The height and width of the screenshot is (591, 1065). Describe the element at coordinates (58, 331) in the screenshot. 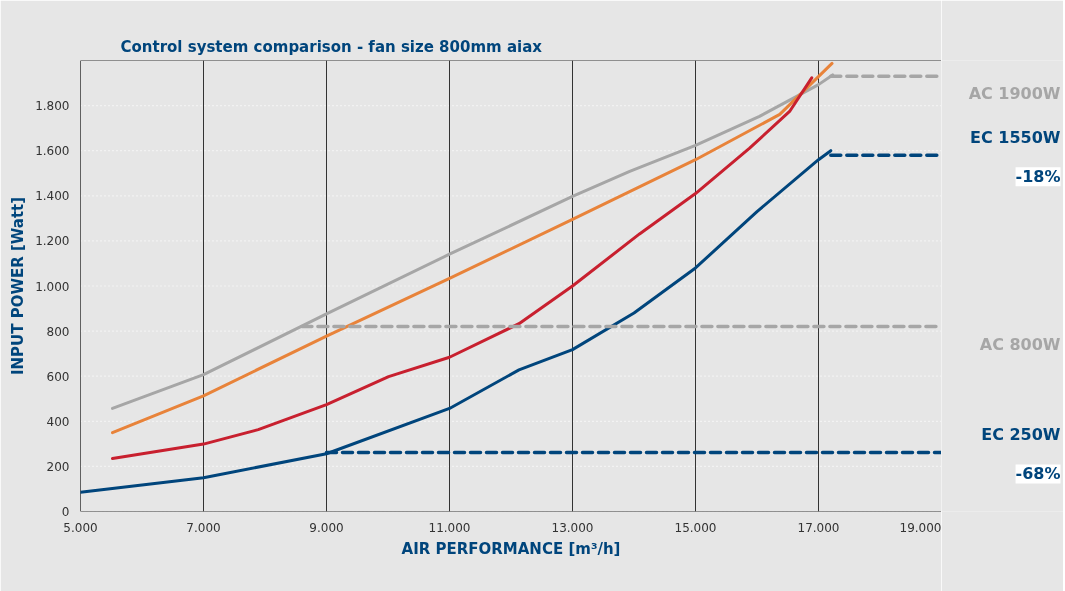

I see `y-tick-label: 800` at that location.